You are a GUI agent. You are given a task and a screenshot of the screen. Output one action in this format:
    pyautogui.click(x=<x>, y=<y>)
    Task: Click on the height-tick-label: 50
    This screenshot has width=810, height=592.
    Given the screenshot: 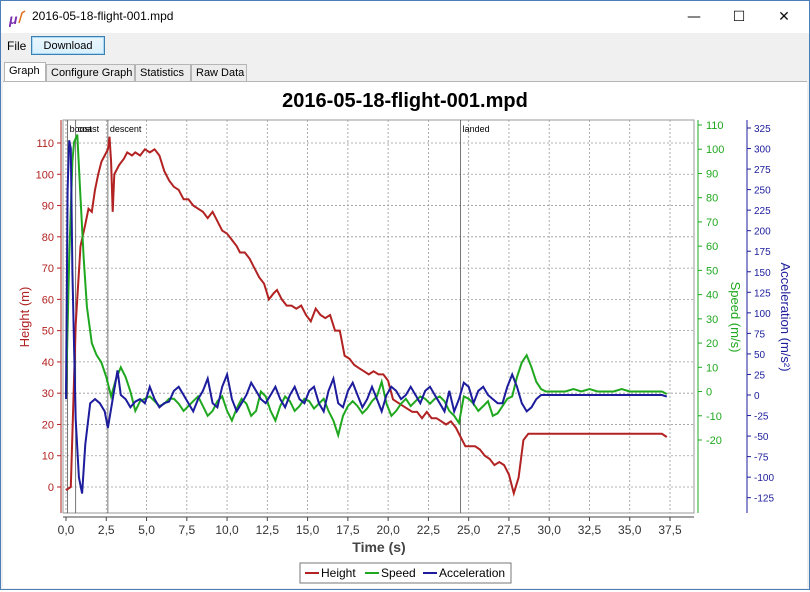 What is the action you would take?
    pyautogui.click(x=48, y=332)
    